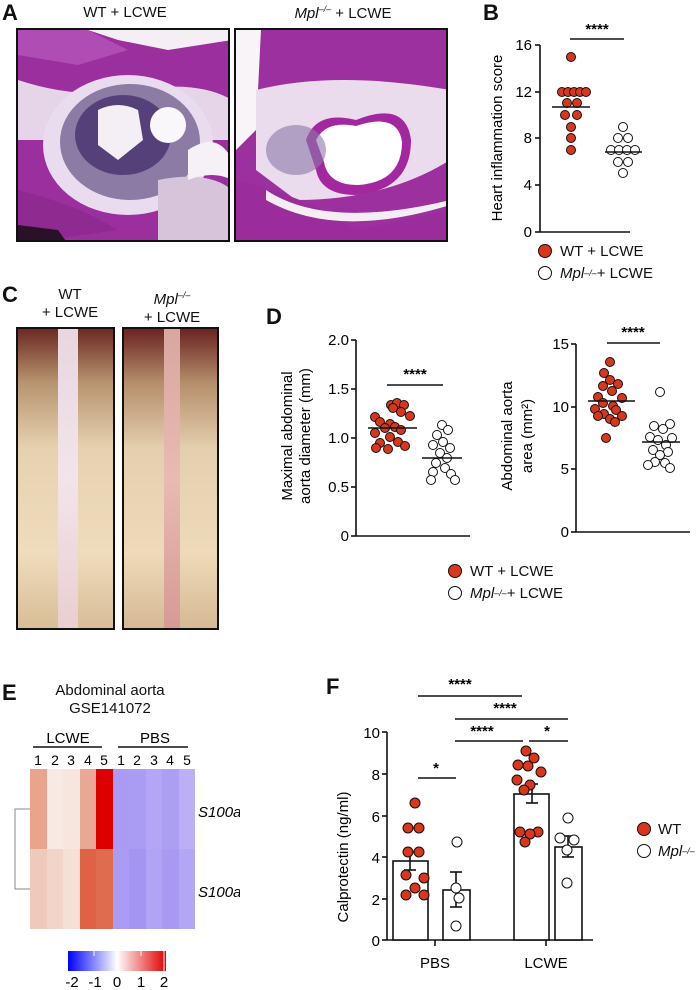 The height and width of the screenshot is (990, 700). I want to click on legend-d: WT + LCWE Mpl –/– + LCWE, so click(505, 582).